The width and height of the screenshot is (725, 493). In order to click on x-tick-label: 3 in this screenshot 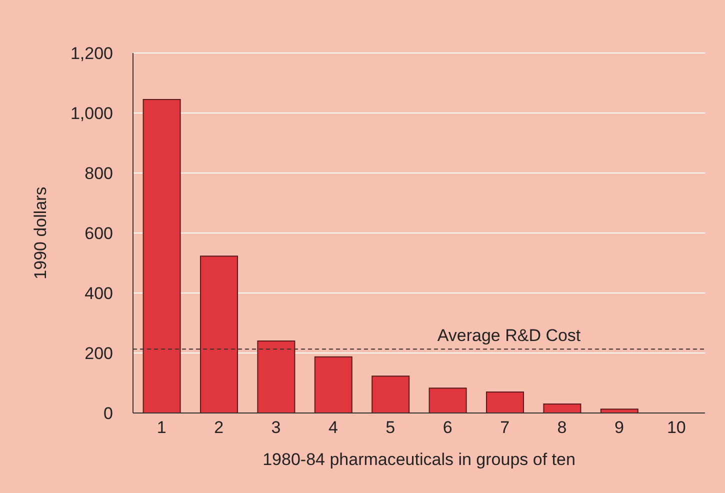, I will do `click(276, 428)`.